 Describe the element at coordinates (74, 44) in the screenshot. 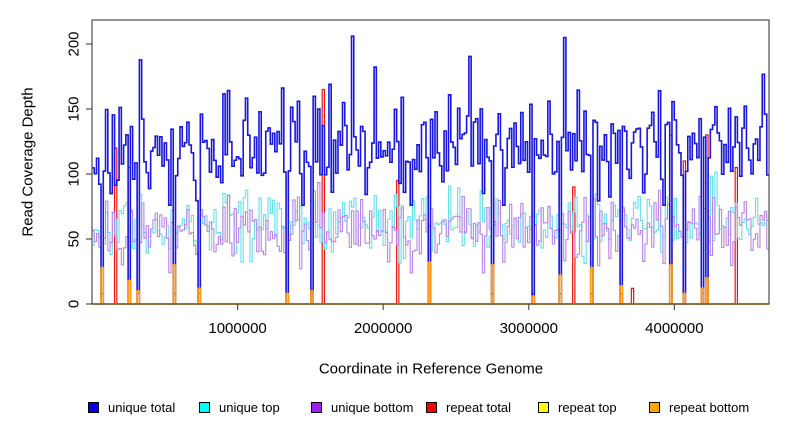

I see `y-tick-label-200: 200` at that location.